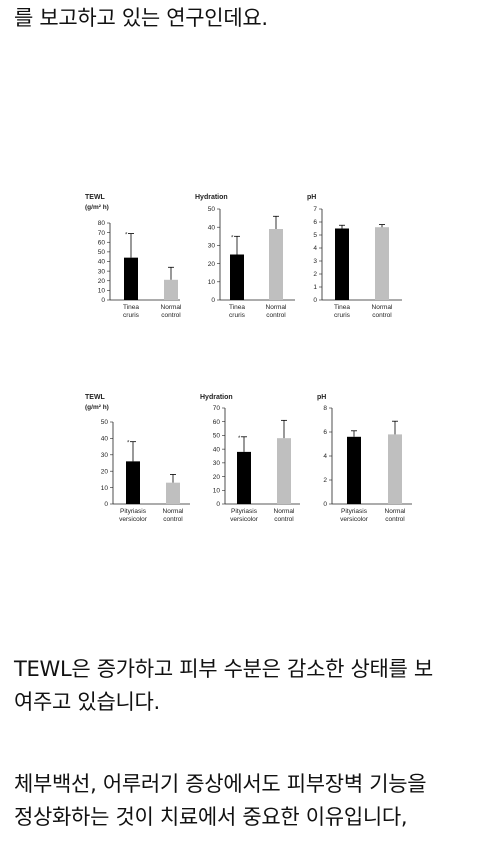 Image resolution: width=500 pixels, height=847 pixels. I want to click on y-tick-label: 7, so click(315, 209).